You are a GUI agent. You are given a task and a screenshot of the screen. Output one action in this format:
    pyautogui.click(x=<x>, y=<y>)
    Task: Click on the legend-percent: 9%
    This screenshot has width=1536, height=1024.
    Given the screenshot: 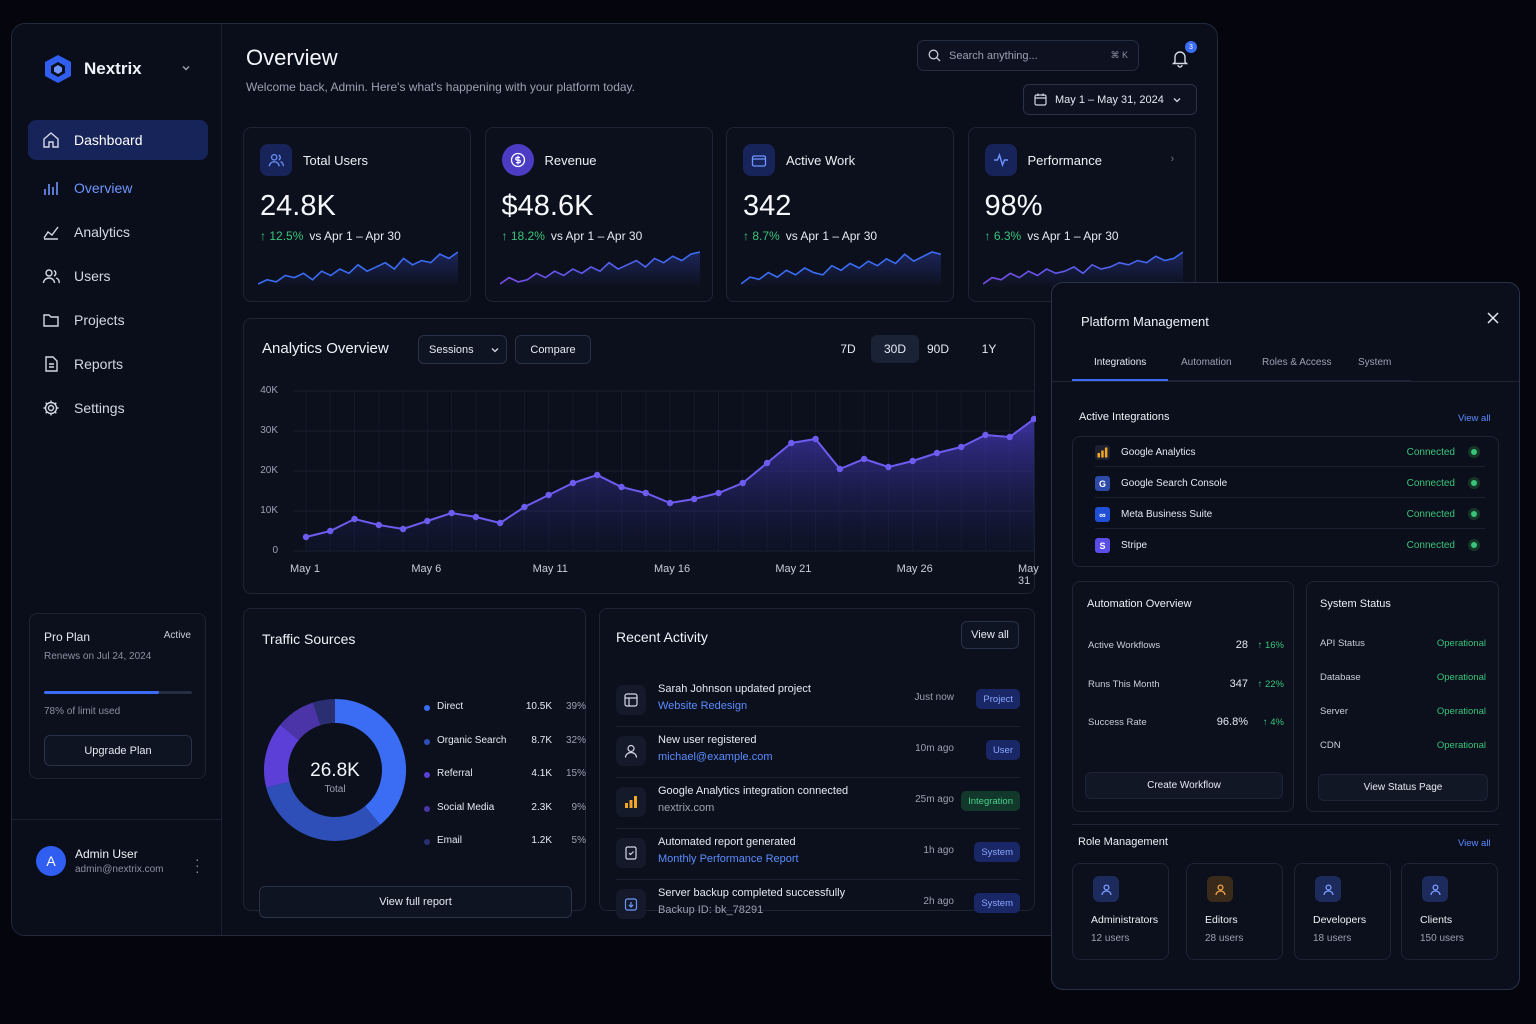 What is the action you would take?
    pyautogui.click(x=578, y=807)
    